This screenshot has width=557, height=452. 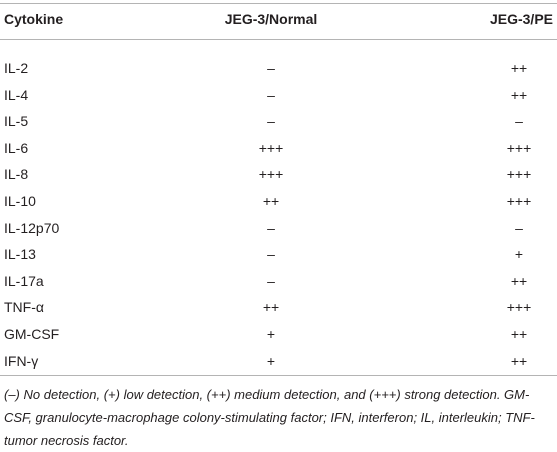 What do you see at coordinates (521, 19) in the screenshot?
I see `header-cell: JEG-3/PE` at bounding box center [521, 19].